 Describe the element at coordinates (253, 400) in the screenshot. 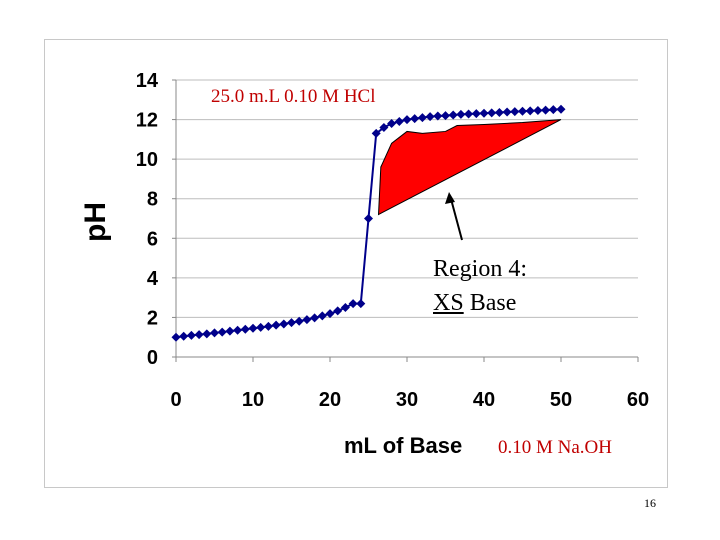

I see `x-tick-label: 10` at that location.